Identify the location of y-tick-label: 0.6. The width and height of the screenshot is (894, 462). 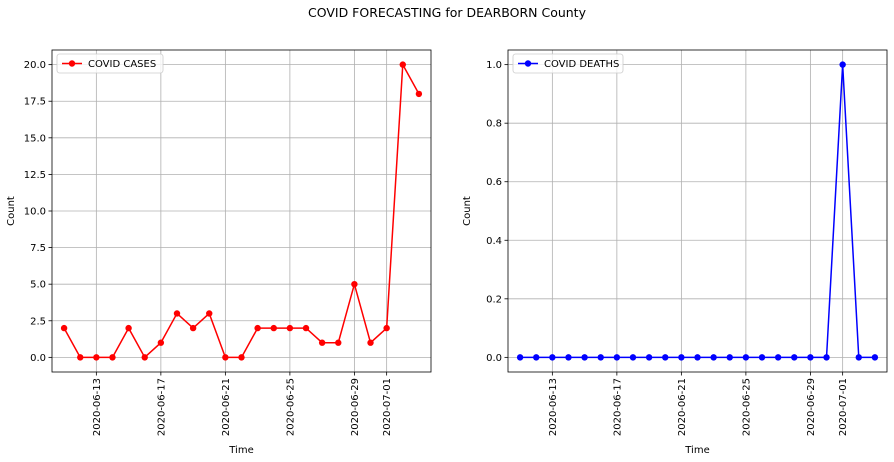
(494, 182).